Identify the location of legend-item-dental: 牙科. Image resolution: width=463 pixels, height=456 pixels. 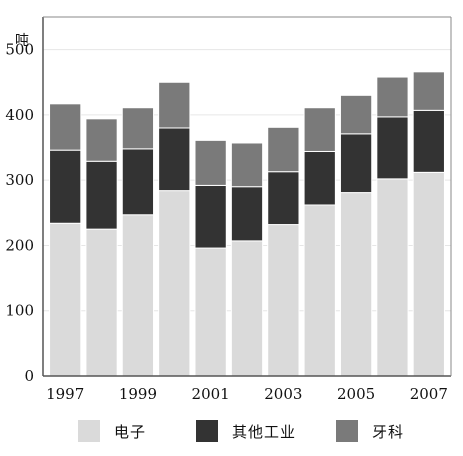
(370, 431).